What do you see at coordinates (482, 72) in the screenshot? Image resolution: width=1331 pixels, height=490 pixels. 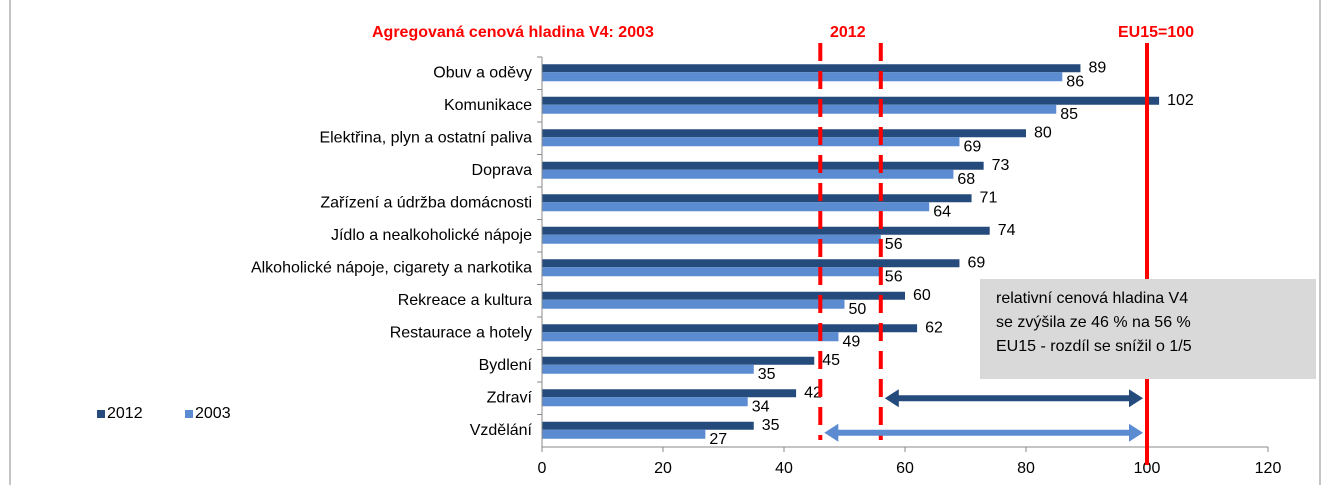 I see `y-tick-label: Obuv a oděvy` at bounding box center [482, 72].